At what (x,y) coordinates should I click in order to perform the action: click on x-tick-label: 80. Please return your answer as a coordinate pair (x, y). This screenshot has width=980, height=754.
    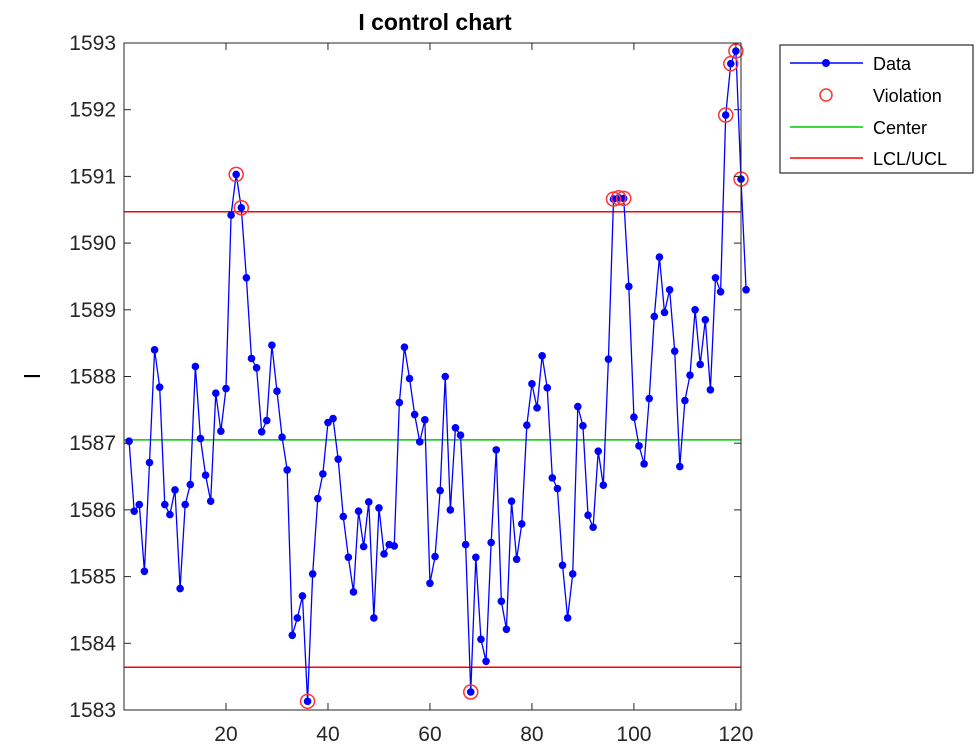
    Looking at the image, I should click on (531, 734).